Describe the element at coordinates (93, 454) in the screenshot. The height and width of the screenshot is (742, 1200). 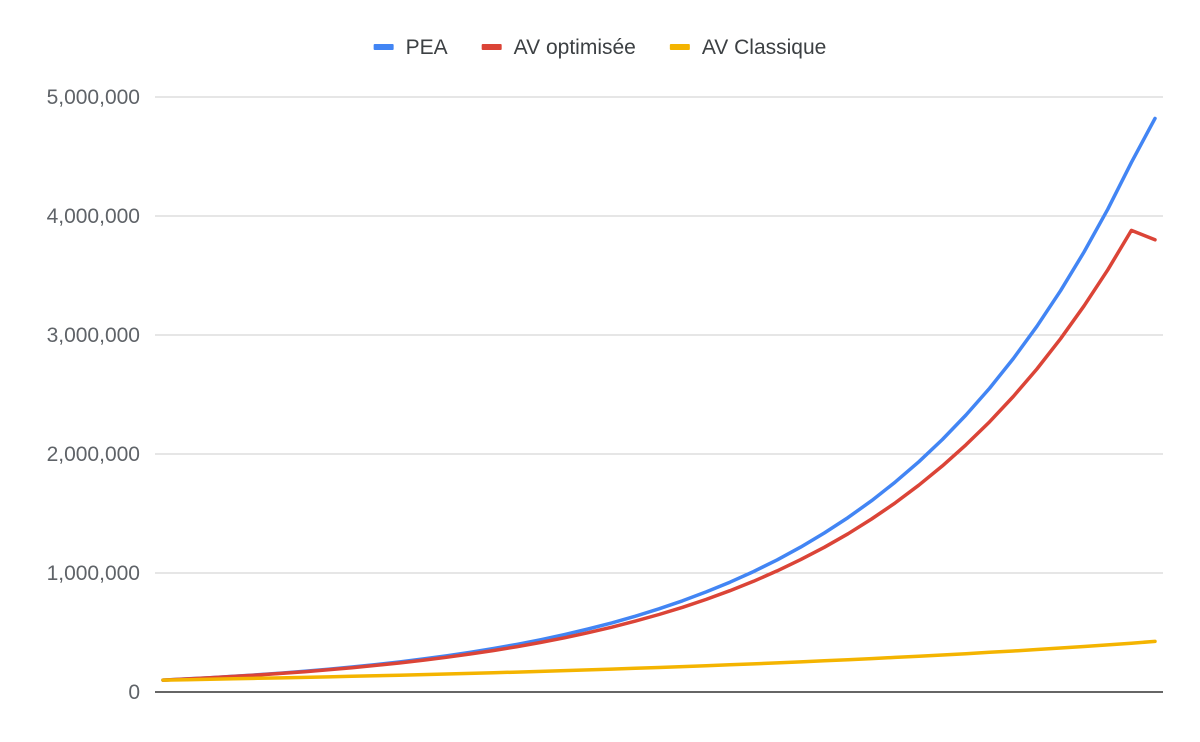
I see `y-tick-label: 2,000,000` at that location.